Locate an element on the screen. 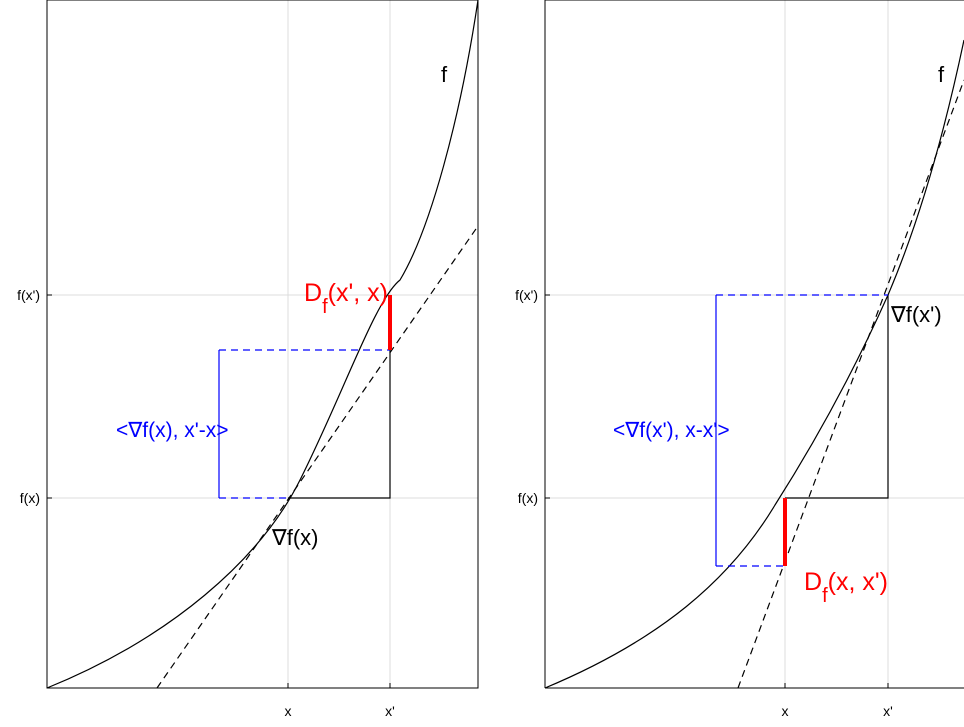  right-divergence-label: Df(x, x') is located at coordinates (846, 587).